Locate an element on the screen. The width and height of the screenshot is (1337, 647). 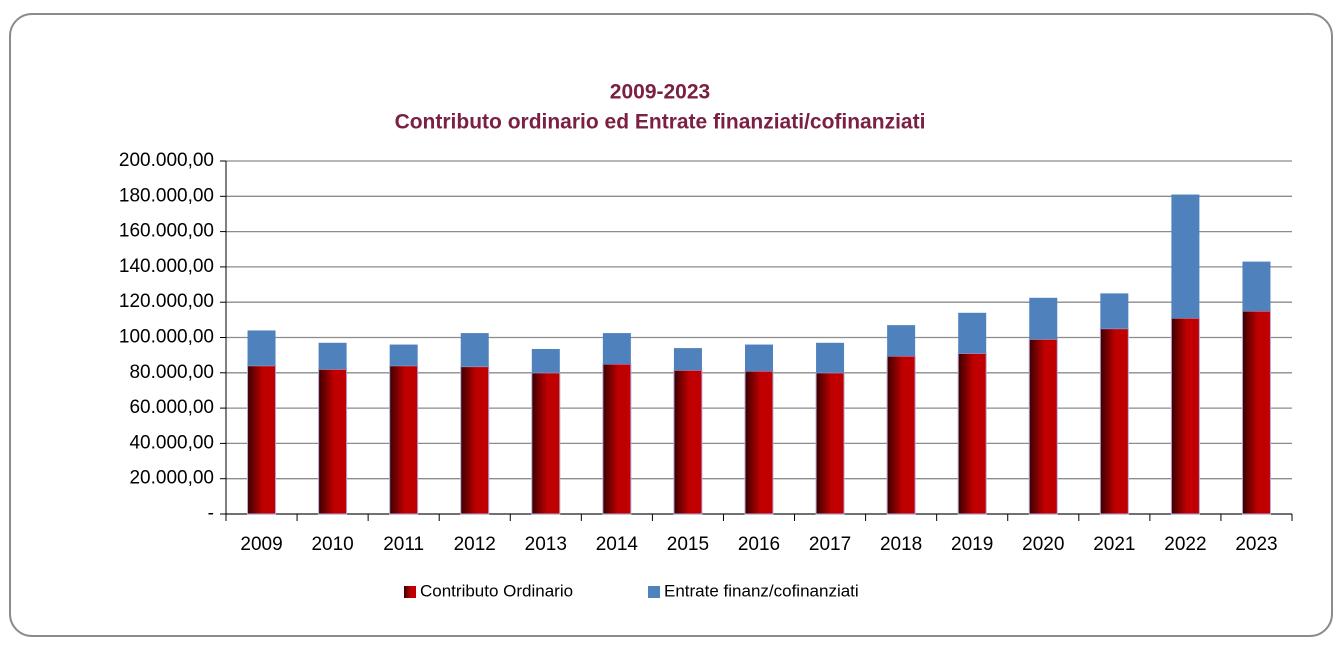
legend-label: Entrate finanz/cofinanziati is located at coordinates (761, 590).